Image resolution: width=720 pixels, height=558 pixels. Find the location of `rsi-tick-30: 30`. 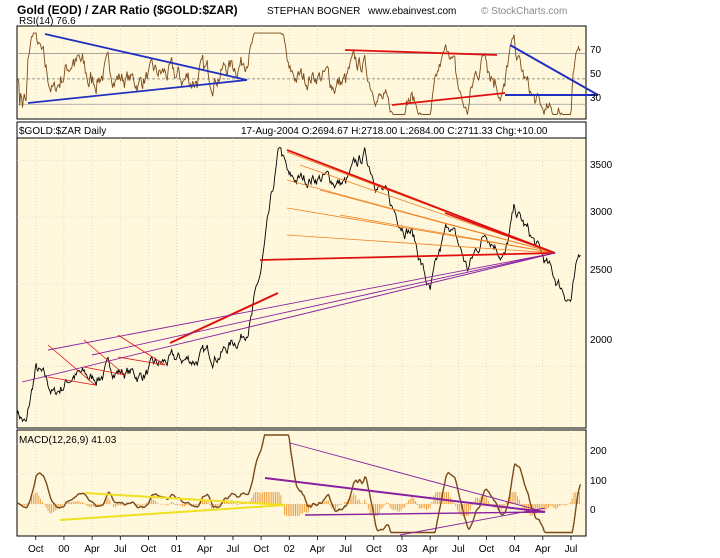

rsi-tick-30: 30 is located at coordinates (596, 98).